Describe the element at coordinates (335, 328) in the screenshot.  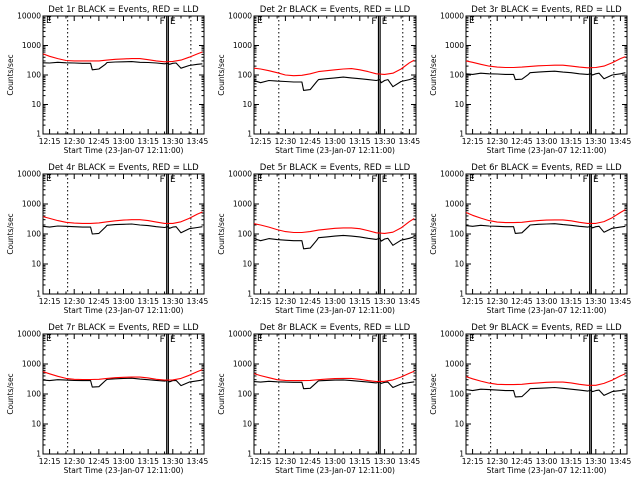
I see `panel-title: Det 8r BLACK = Events, RED = LLD` at that location.